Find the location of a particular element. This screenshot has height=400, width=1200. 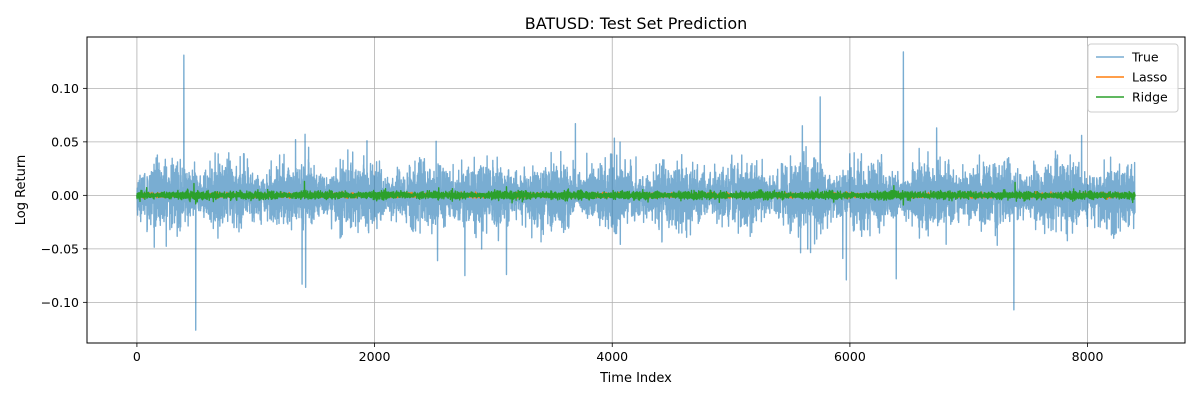

x-tick-label: 8000 is located at coordinates (1088, 356).